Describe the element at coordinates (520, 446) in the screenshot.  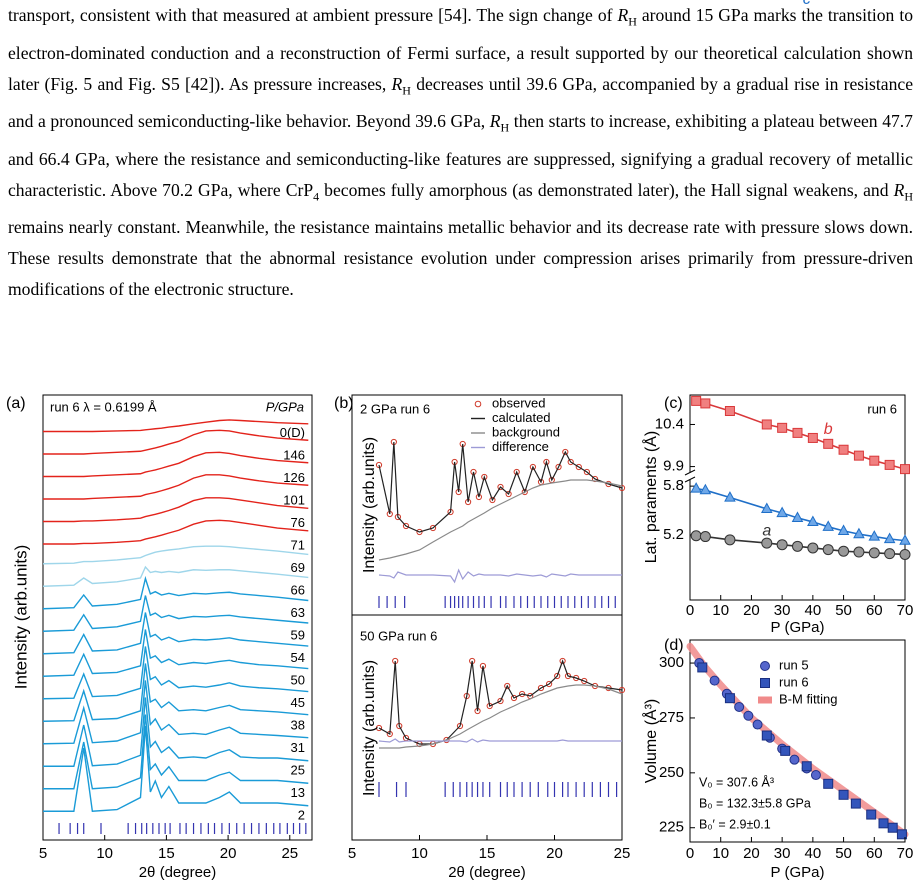
I see `legend-label: difference` at that location.